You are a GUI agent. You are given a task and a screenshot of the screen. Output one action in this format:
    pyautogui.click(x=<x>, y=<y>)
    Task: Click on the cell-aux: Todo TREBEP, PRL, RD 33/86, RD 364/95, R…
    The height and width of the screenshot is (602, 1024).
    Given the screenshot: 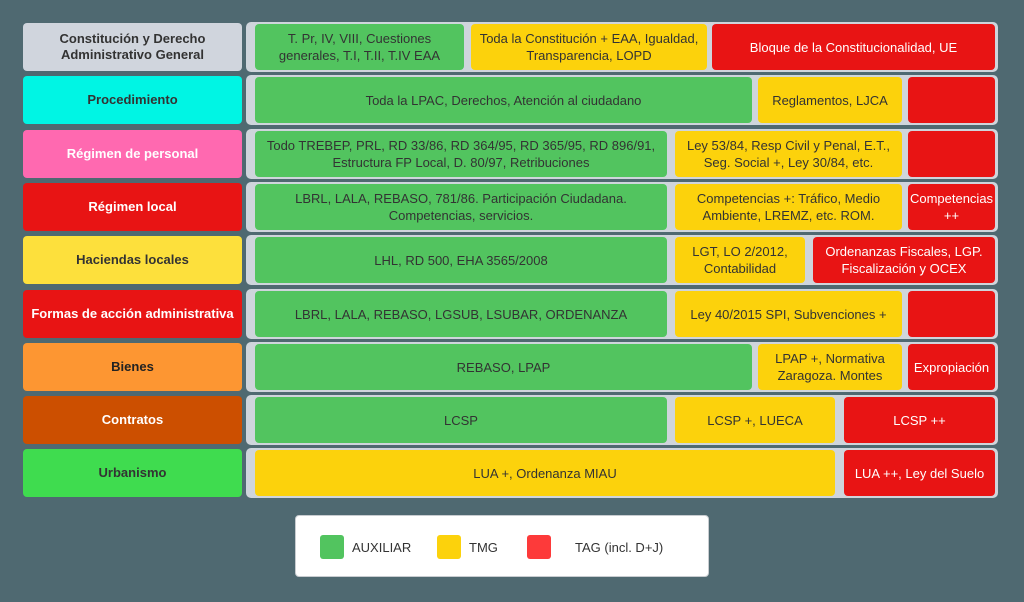 What is the action you would take?
    pyautogui.click(x=461, y=154)
    